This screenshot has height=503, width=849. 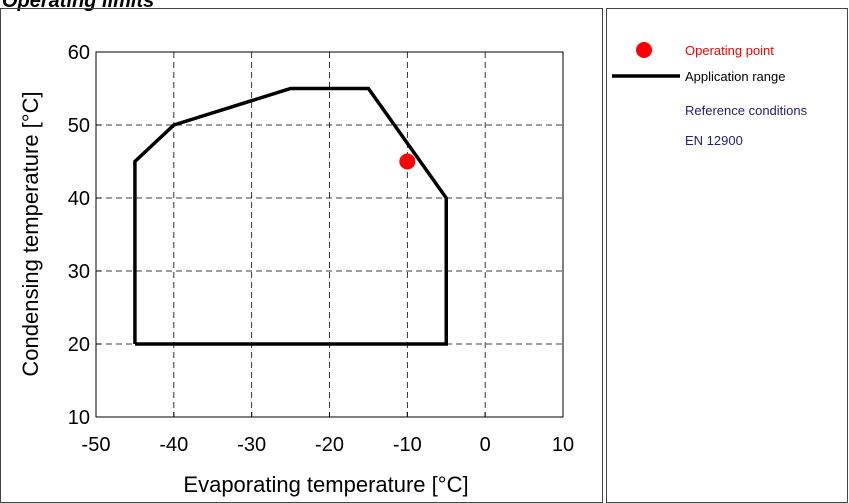 What do you see at coordinates (251, 445) in the screenshot?
I see `x-tick-label: -30` at bounding box center [251, 445].